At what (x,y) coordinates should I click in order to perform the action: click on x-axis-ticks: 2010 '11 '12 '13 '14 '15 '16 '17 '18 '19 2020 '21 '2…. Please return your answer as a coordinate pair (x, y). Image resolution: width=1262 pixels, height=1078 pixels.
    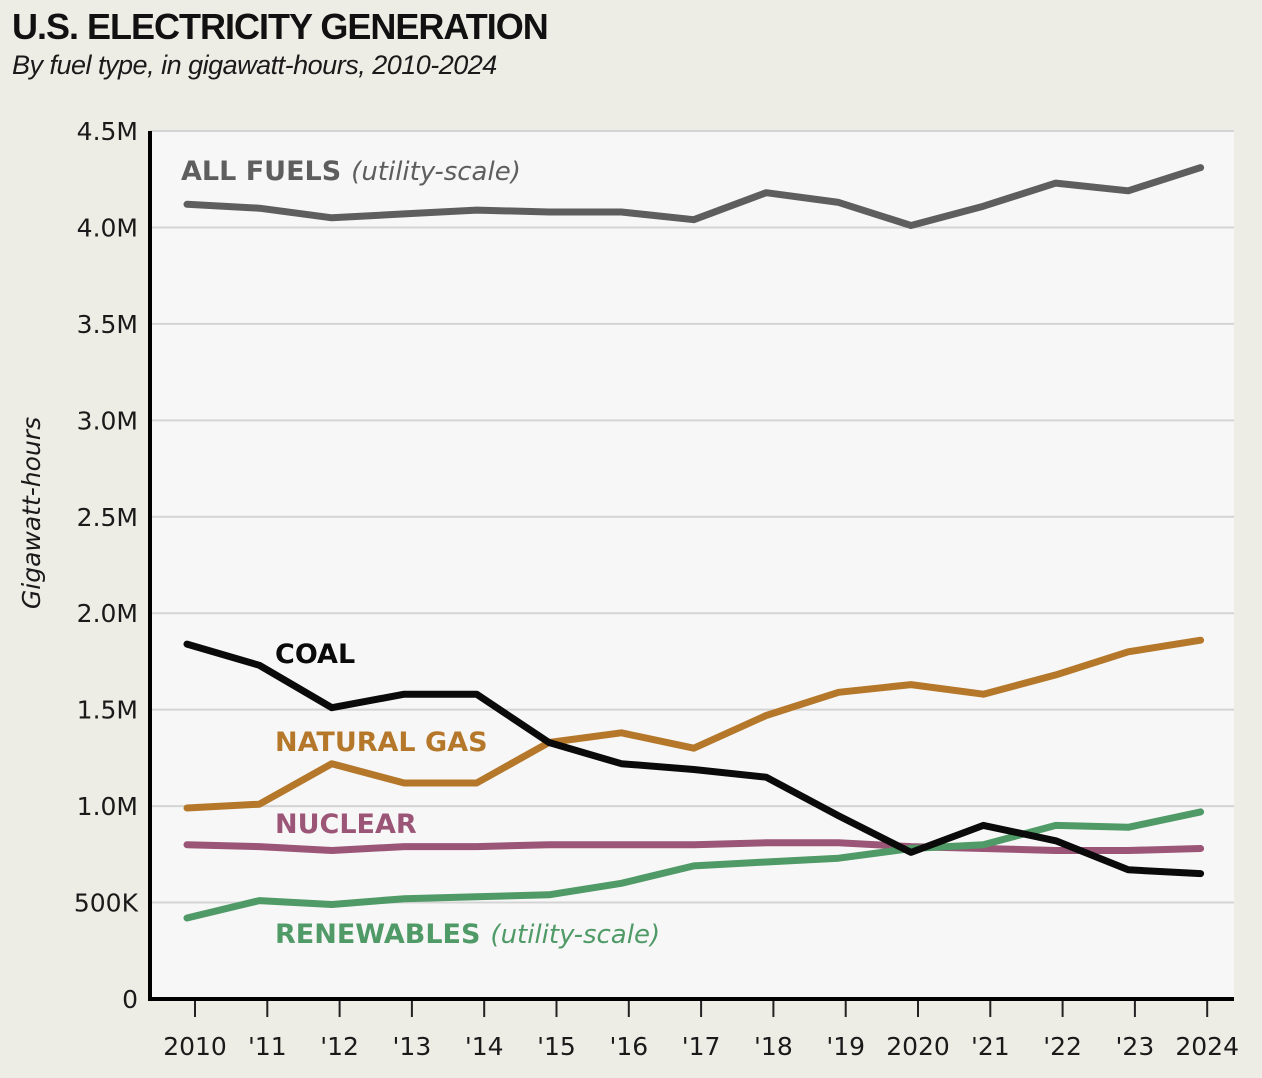
    Looking at the image, I should click on (701, 1030).